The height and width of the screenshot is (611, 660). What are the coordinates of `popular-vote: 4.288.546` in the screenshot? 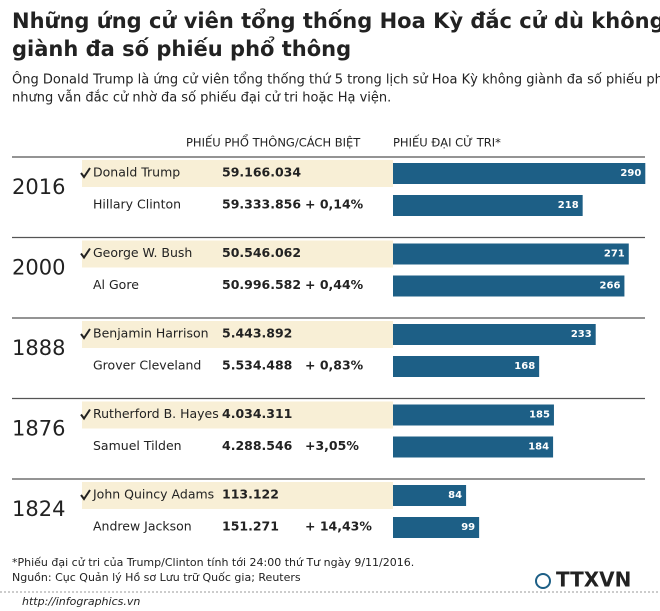 It's located at (257, 445).